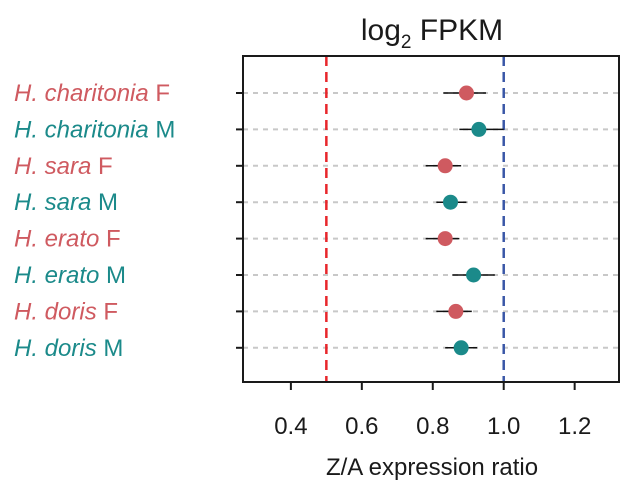 The height and width of the screenshot is (481, 622). I want to click on row-label: H. erato M, so click(70, 275).